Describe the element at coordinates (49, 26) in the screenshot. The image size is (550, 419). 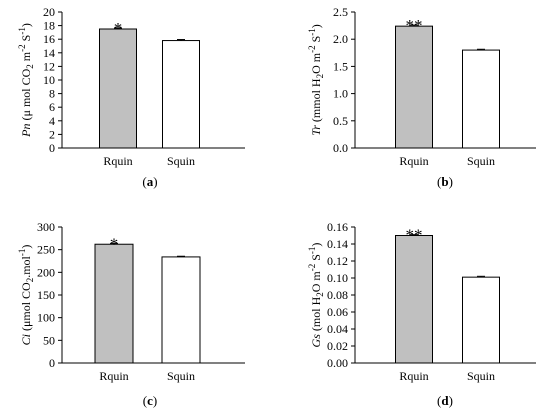
I see `y-tick-label: 18` at that location.